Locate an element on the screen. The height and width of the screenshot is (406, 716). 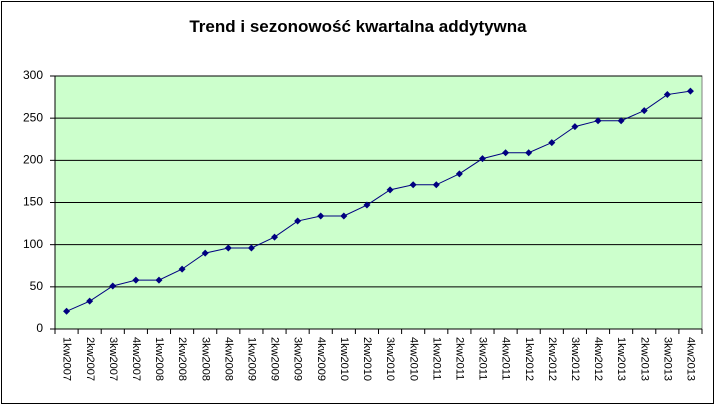
x-tick-label: 4kw2012 is located at coordinates (598, 359).